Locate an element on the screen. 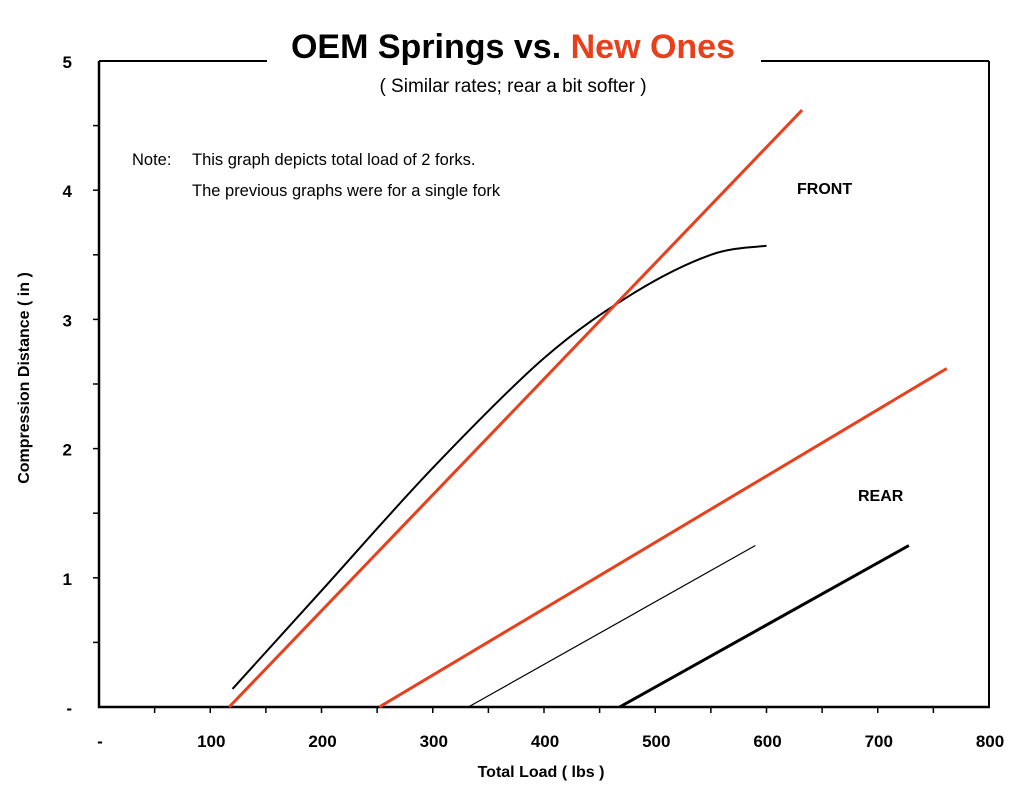  x-tick-label: 800 is located at coordinates (990, 741).